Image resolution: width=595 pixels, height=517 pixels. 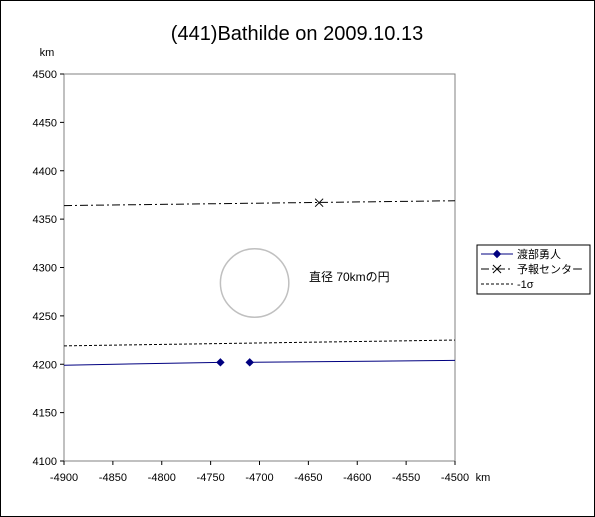 What do you see at coordinates (308, 478) in the screenshot?
I see `x-tick-label: -4650` at bounding box center [308, 478].